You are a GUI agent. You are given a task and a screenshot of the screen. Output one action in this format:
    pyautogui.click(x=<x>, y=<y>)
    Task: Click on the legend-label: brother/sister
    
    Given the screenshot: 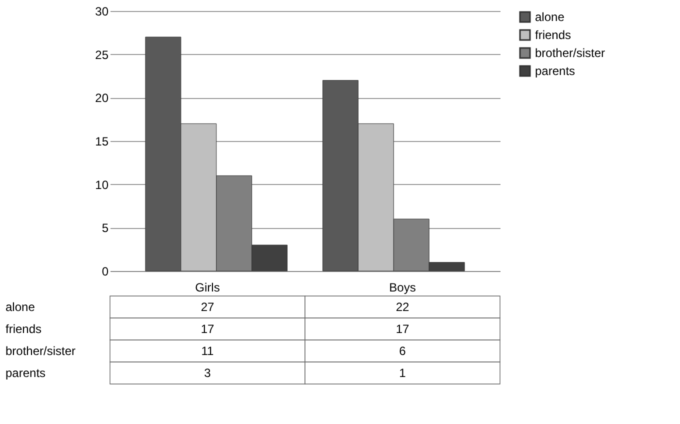 What is the action you would take?
    pyautogui.click(x=570, y=53)
    